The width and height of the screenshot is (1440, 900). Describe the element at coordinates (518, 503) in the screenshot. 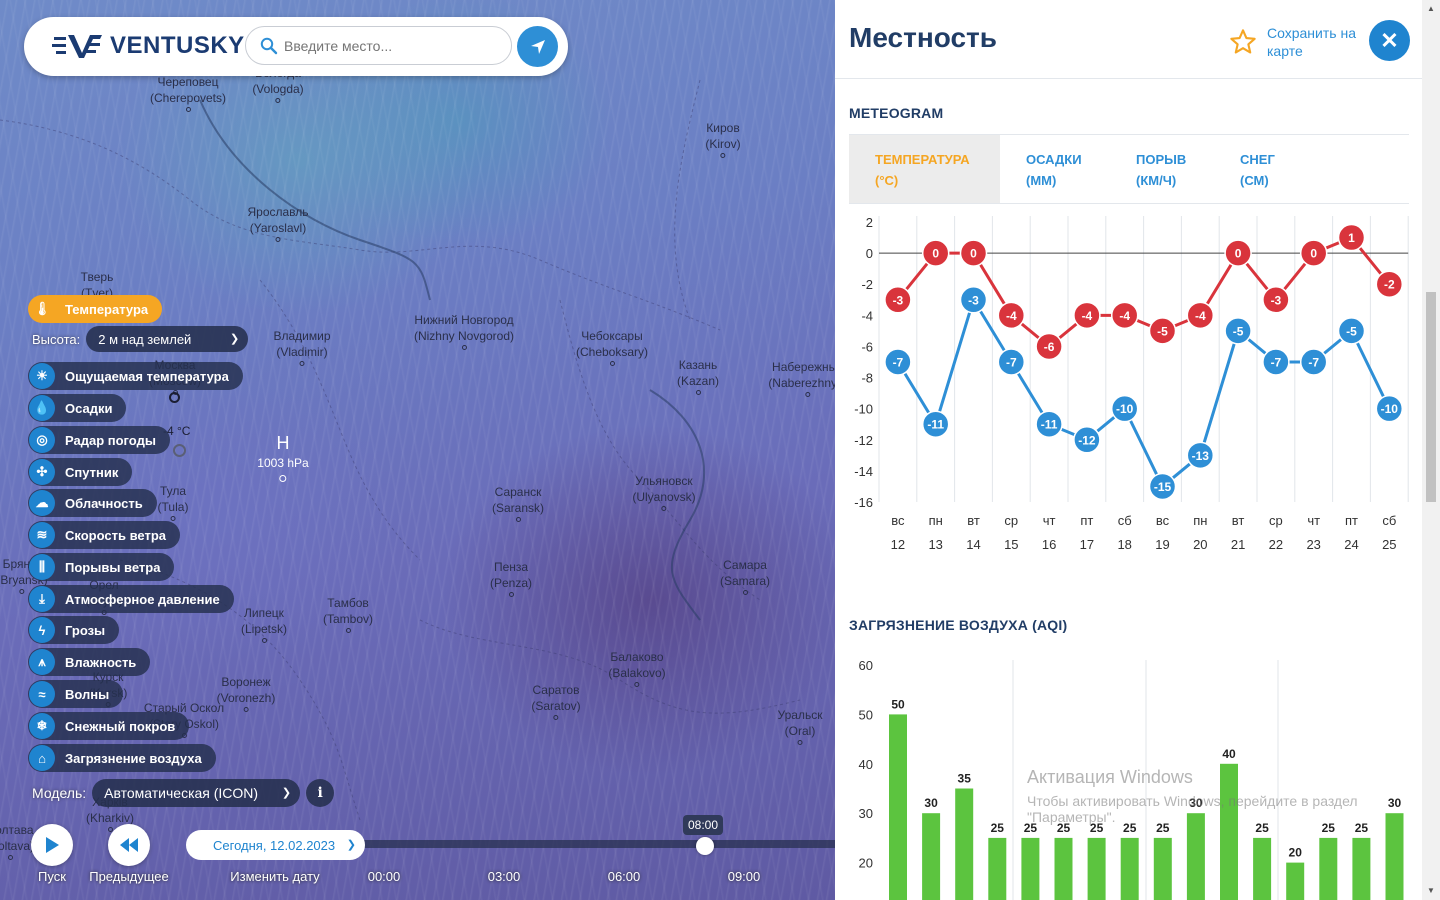

I see `city-label: Саранск (Saransk)` at that location.